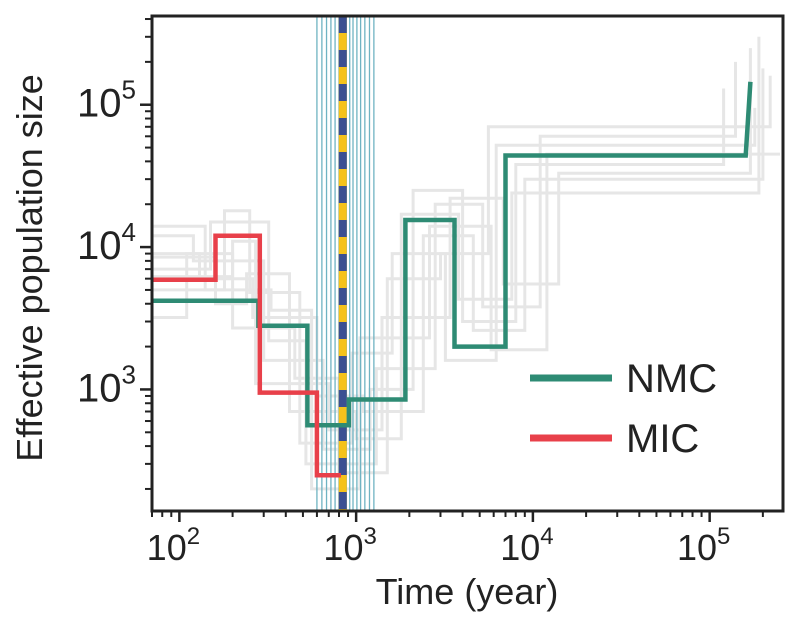 Image resolution: width=800 pixels, height=621 pixels. Describe the element at coordinates (703, 545) in the screenshot. I see `x-tick-label: 10⁵` at that location.